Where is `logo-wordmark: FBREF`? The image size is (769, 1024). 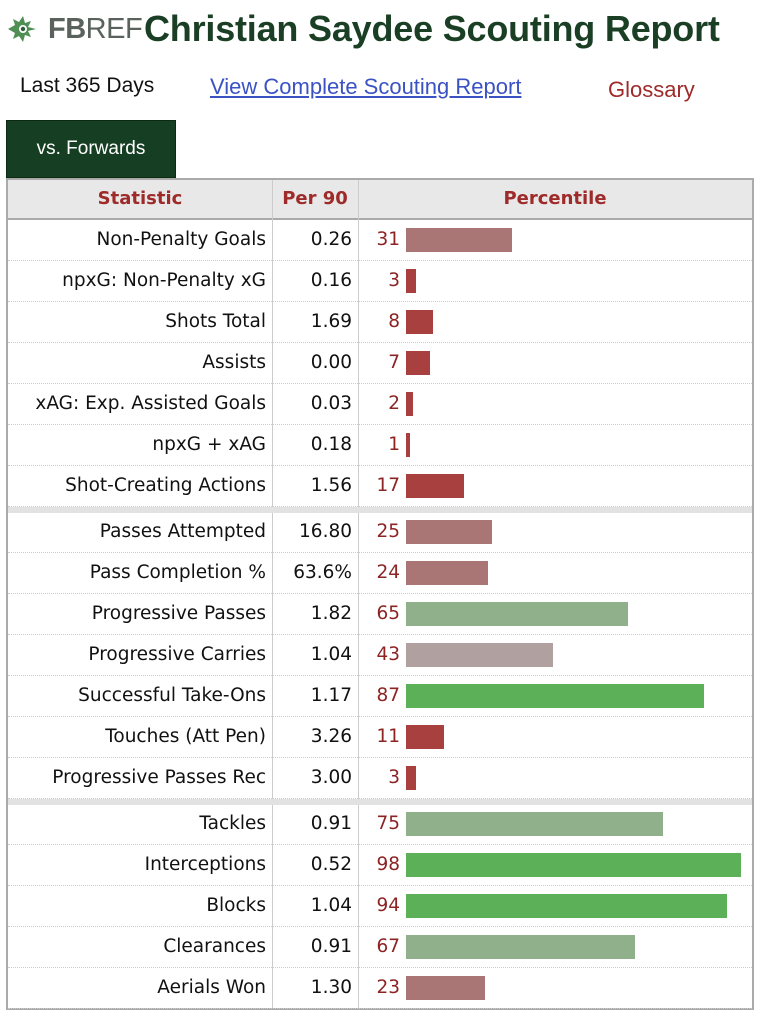
logo-wordmark: FBREF is located at coordinates (95, 29).